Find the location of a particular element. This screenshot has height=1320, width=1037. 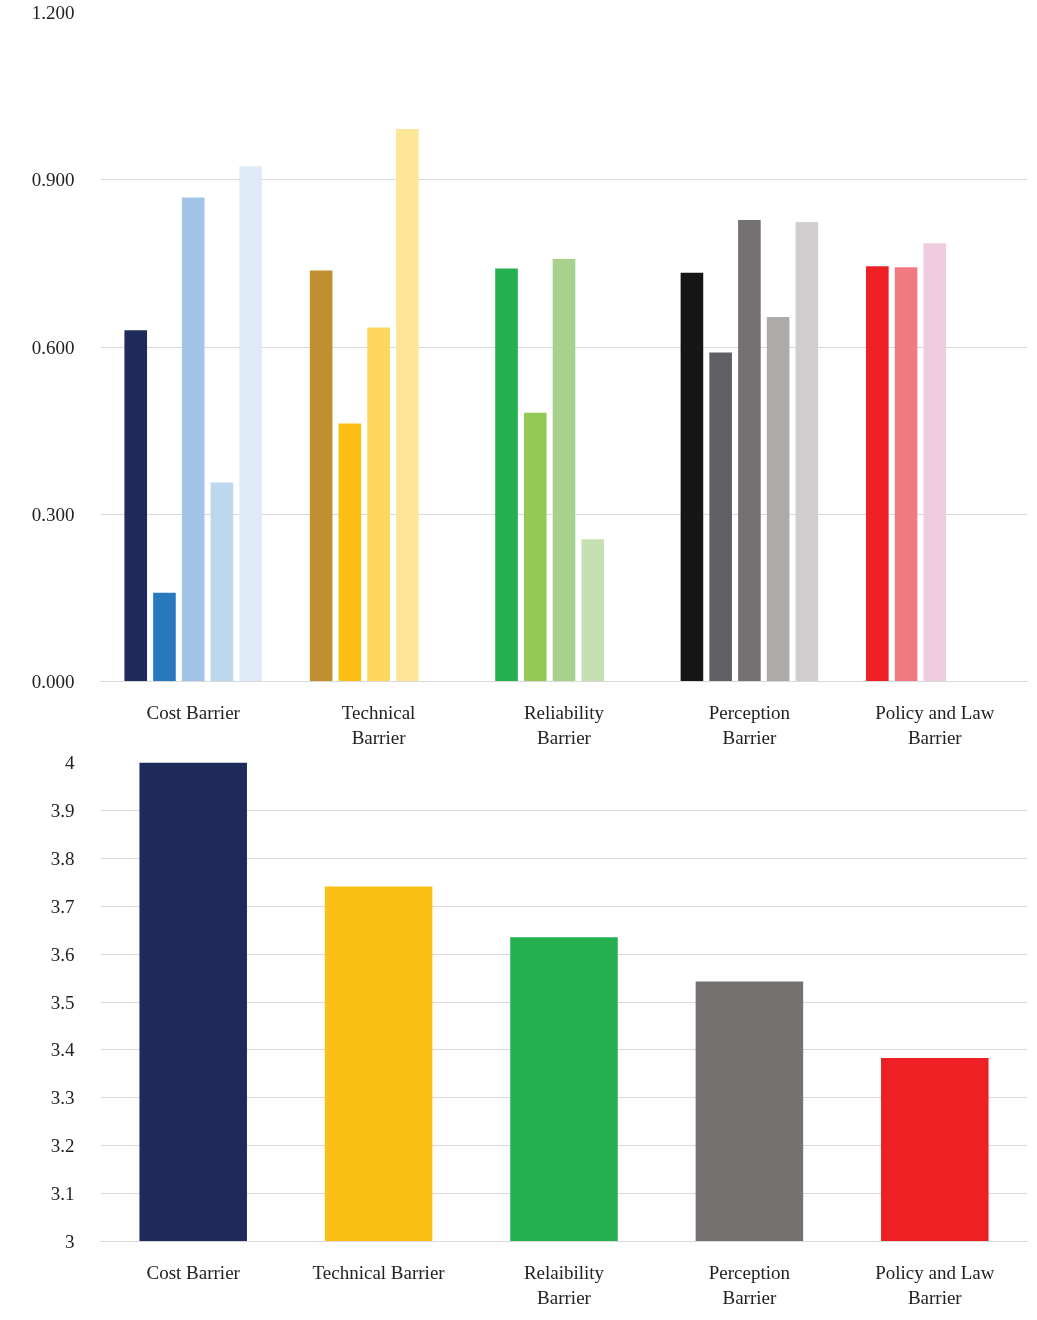

y-tick-label: 3.7 is located at coordinates (62, 906).